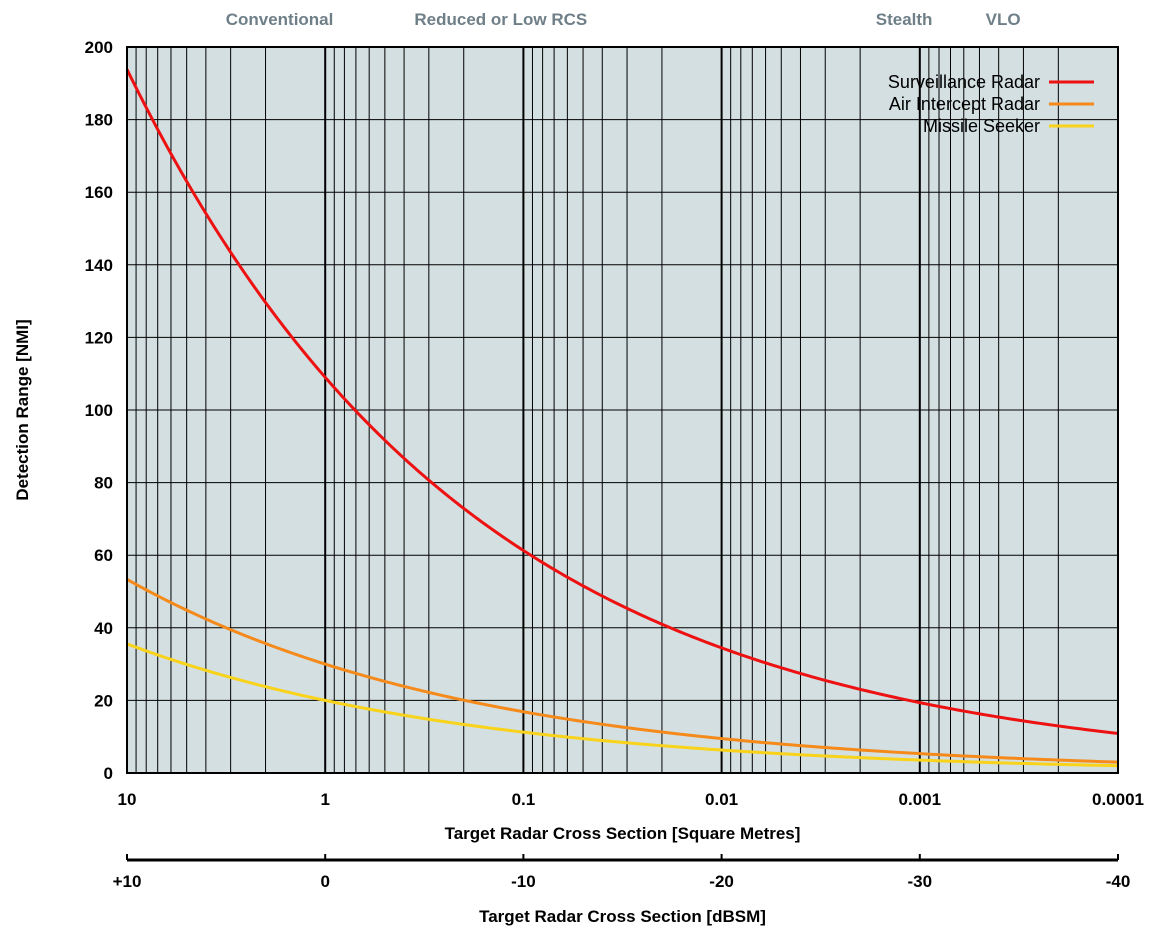 This screenshot has width=1155, height=928. Describe the element at coordinates (108, 773) in the screenshot. I see `y-tick-label: 0` at that location.